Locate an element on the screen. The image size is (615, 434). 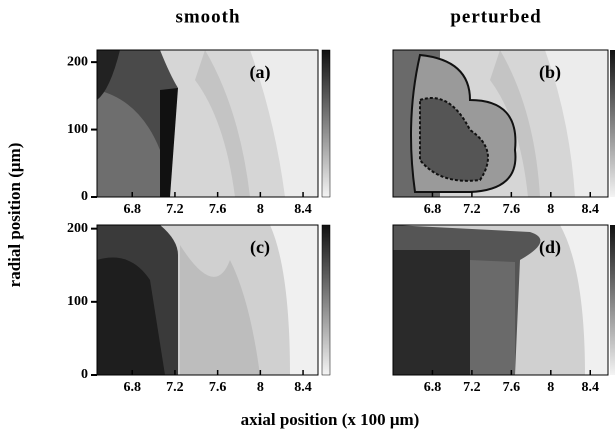
y-axis-label: radial position (μm) is located at coordinates (14, 215).